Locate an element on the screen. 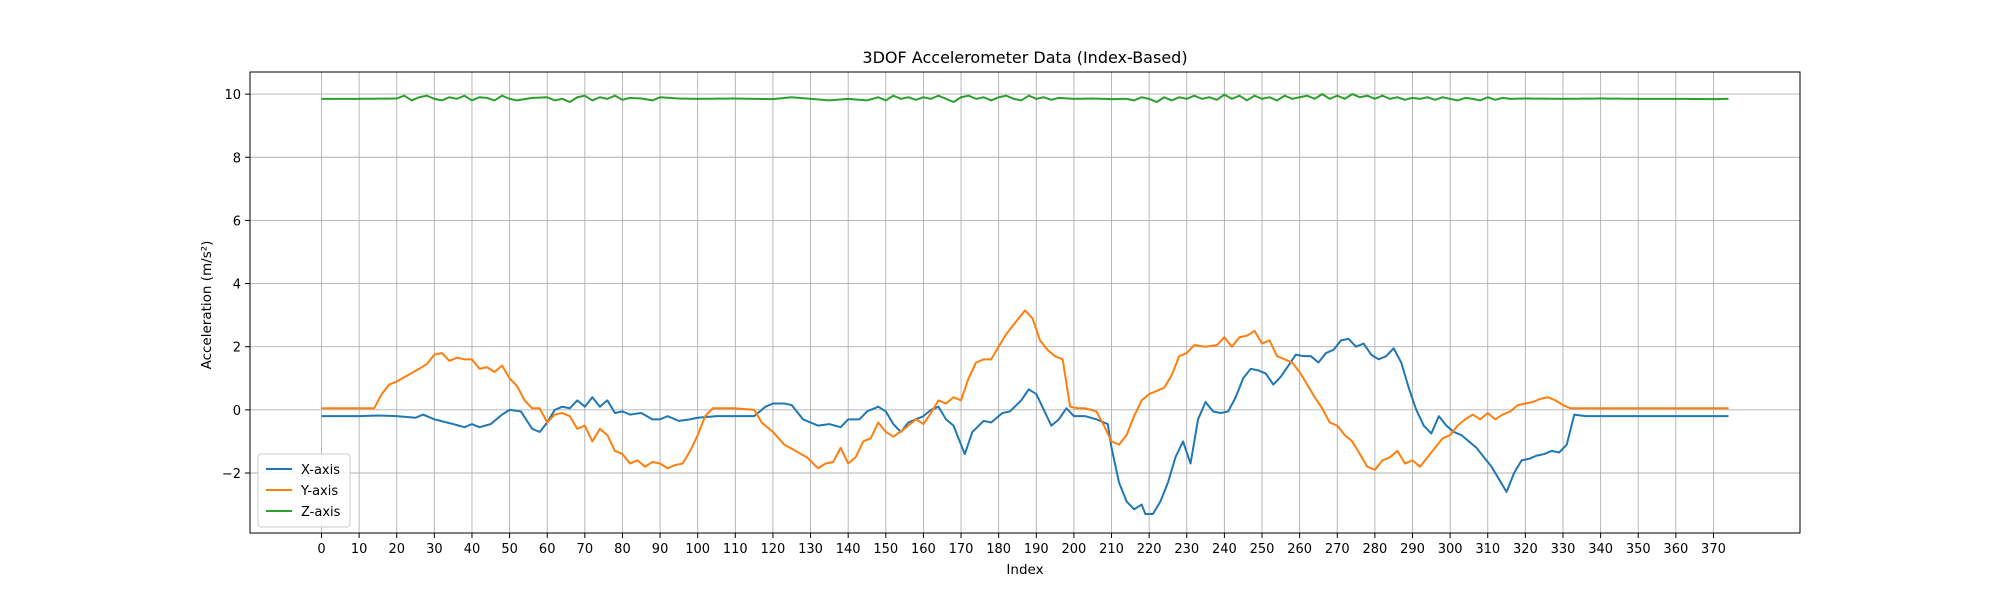 The width and height of the screenshot is (2000, 604). y-tick-label: −2 is located at coordinates (231, 474).